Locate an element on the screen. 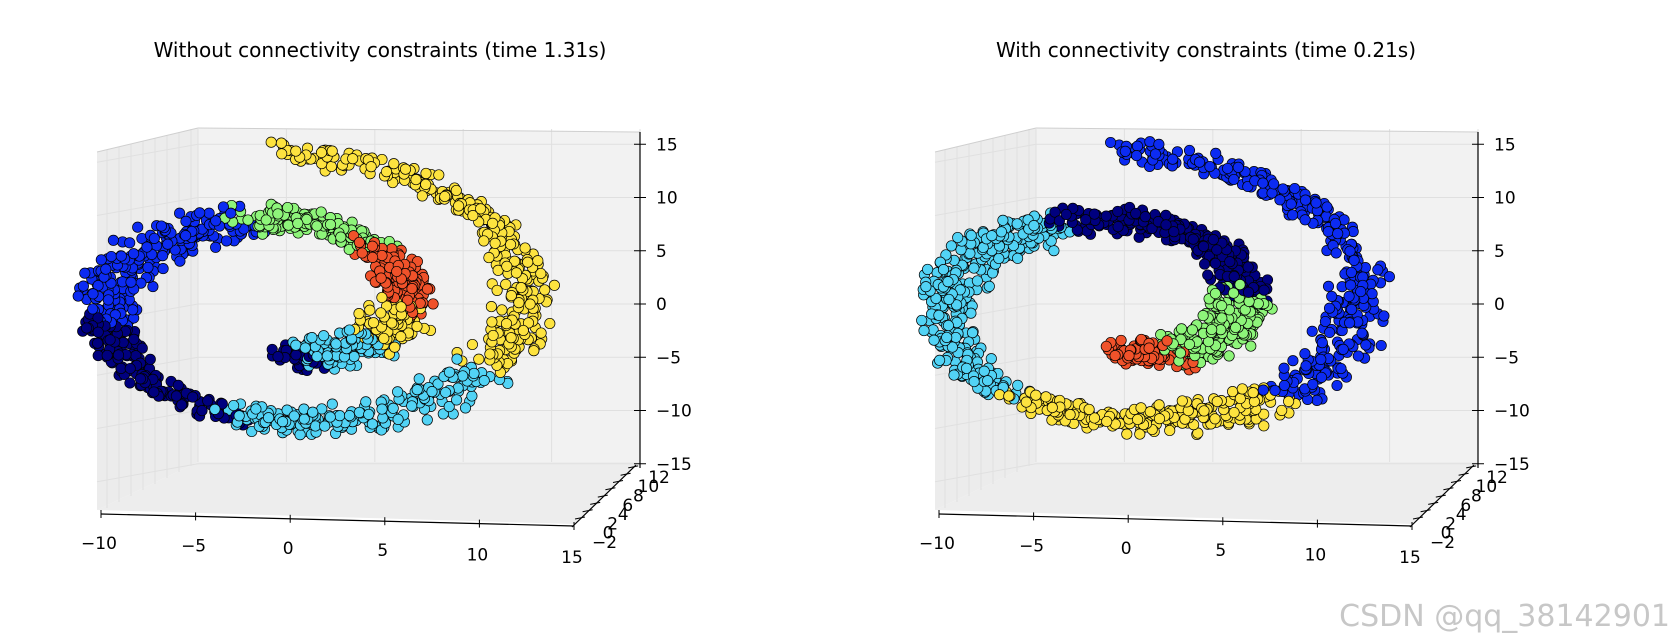  x-tick-label: −10 is located at coordinates (937, 544).